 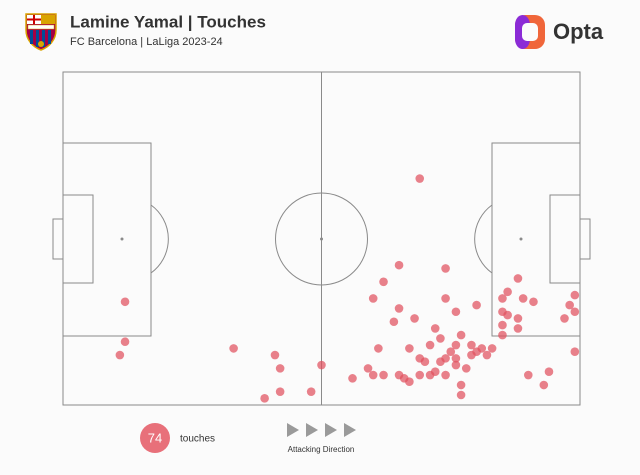 What do you see at coordinates (197, 439) in the screenshot?
I see `count-label: touches` at bounding box center [197, 439].